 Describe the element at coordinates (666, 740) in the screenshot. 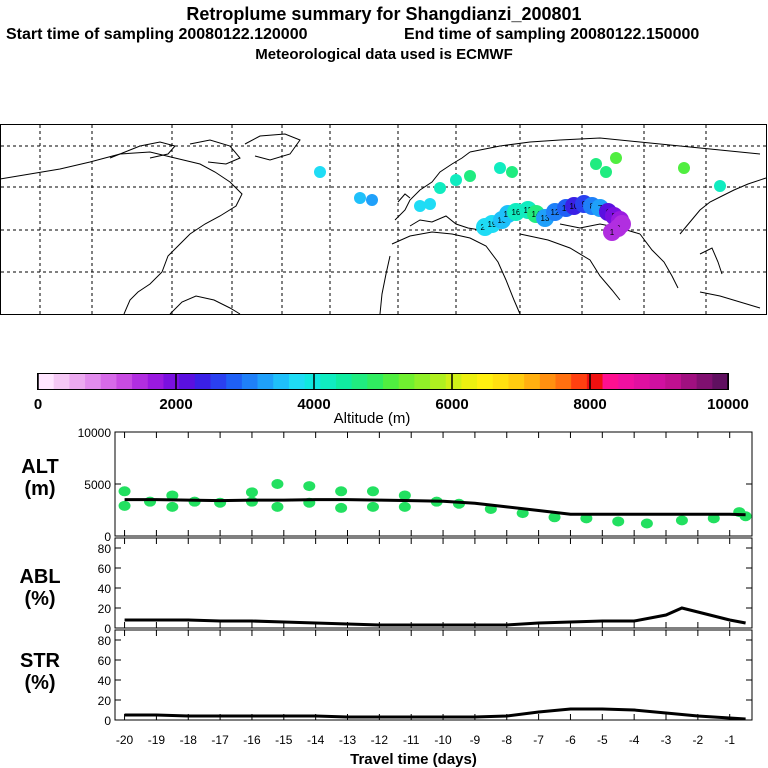

I see `x-tick-label: -3` at that location.